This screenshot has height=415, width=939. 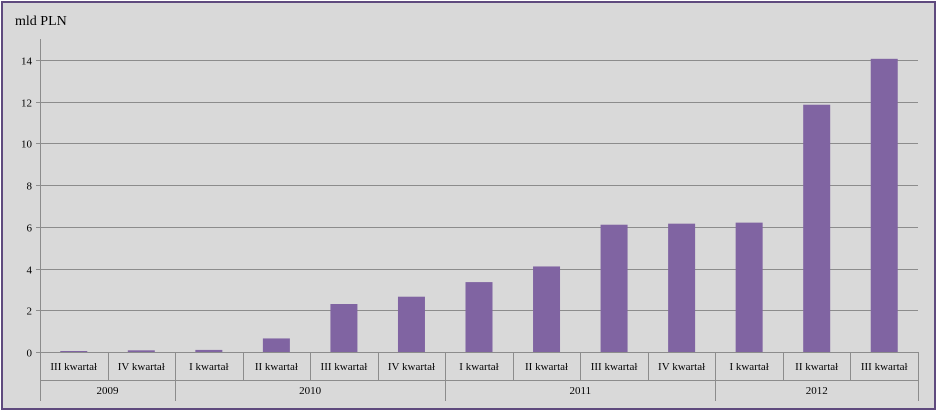 I want to click on y-tick-label: 8, so click(x=30, y=187).